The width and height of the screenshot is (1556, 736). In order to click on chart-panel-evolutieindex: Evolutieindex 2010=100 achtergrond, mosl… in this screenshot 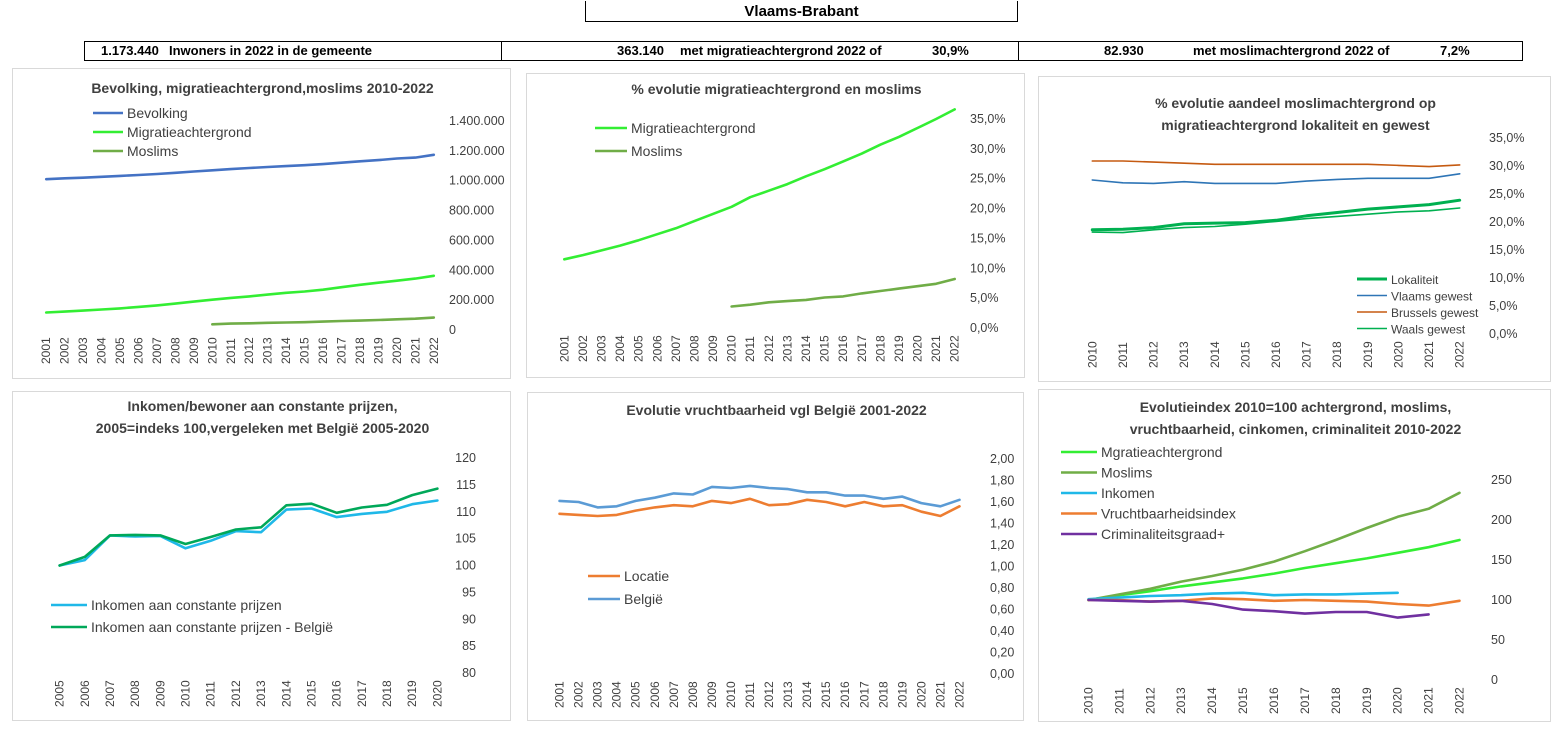, I will do `click(1294, 555)`.